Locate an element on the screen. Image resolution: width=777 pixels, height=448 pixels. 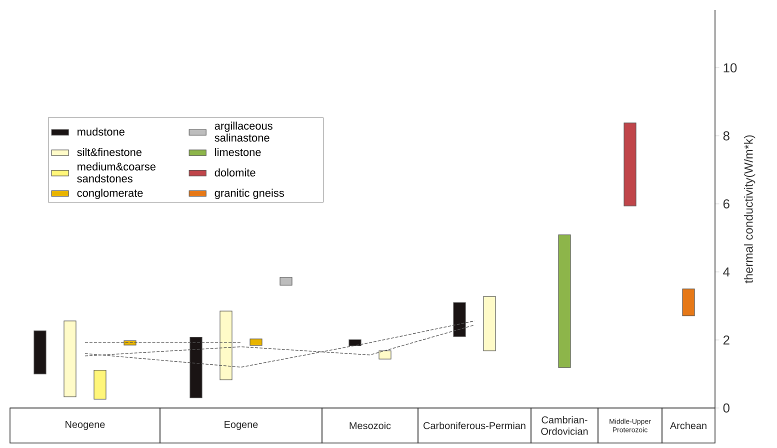
y-tick-label: 8 is located at coordinates (726, 135).